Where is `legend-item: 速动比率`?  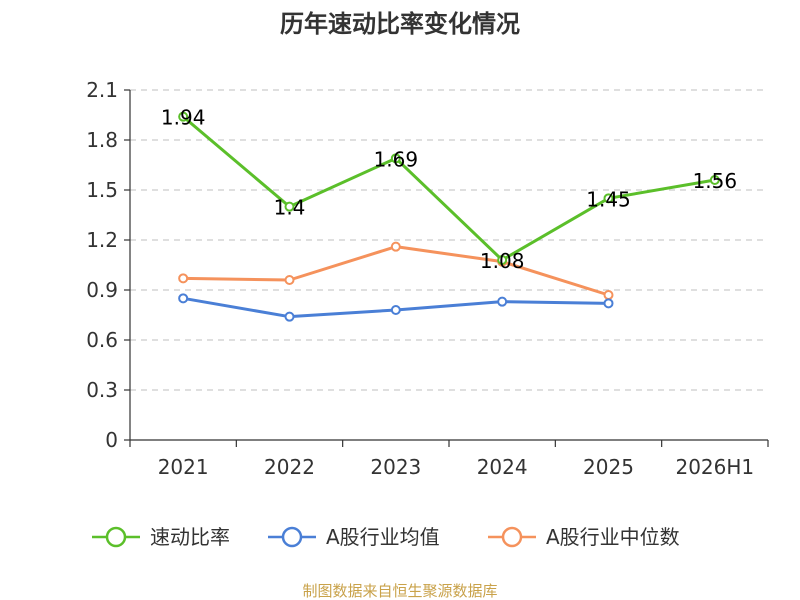 legend-item: 速动比率 is located at coordinates (161, 537).